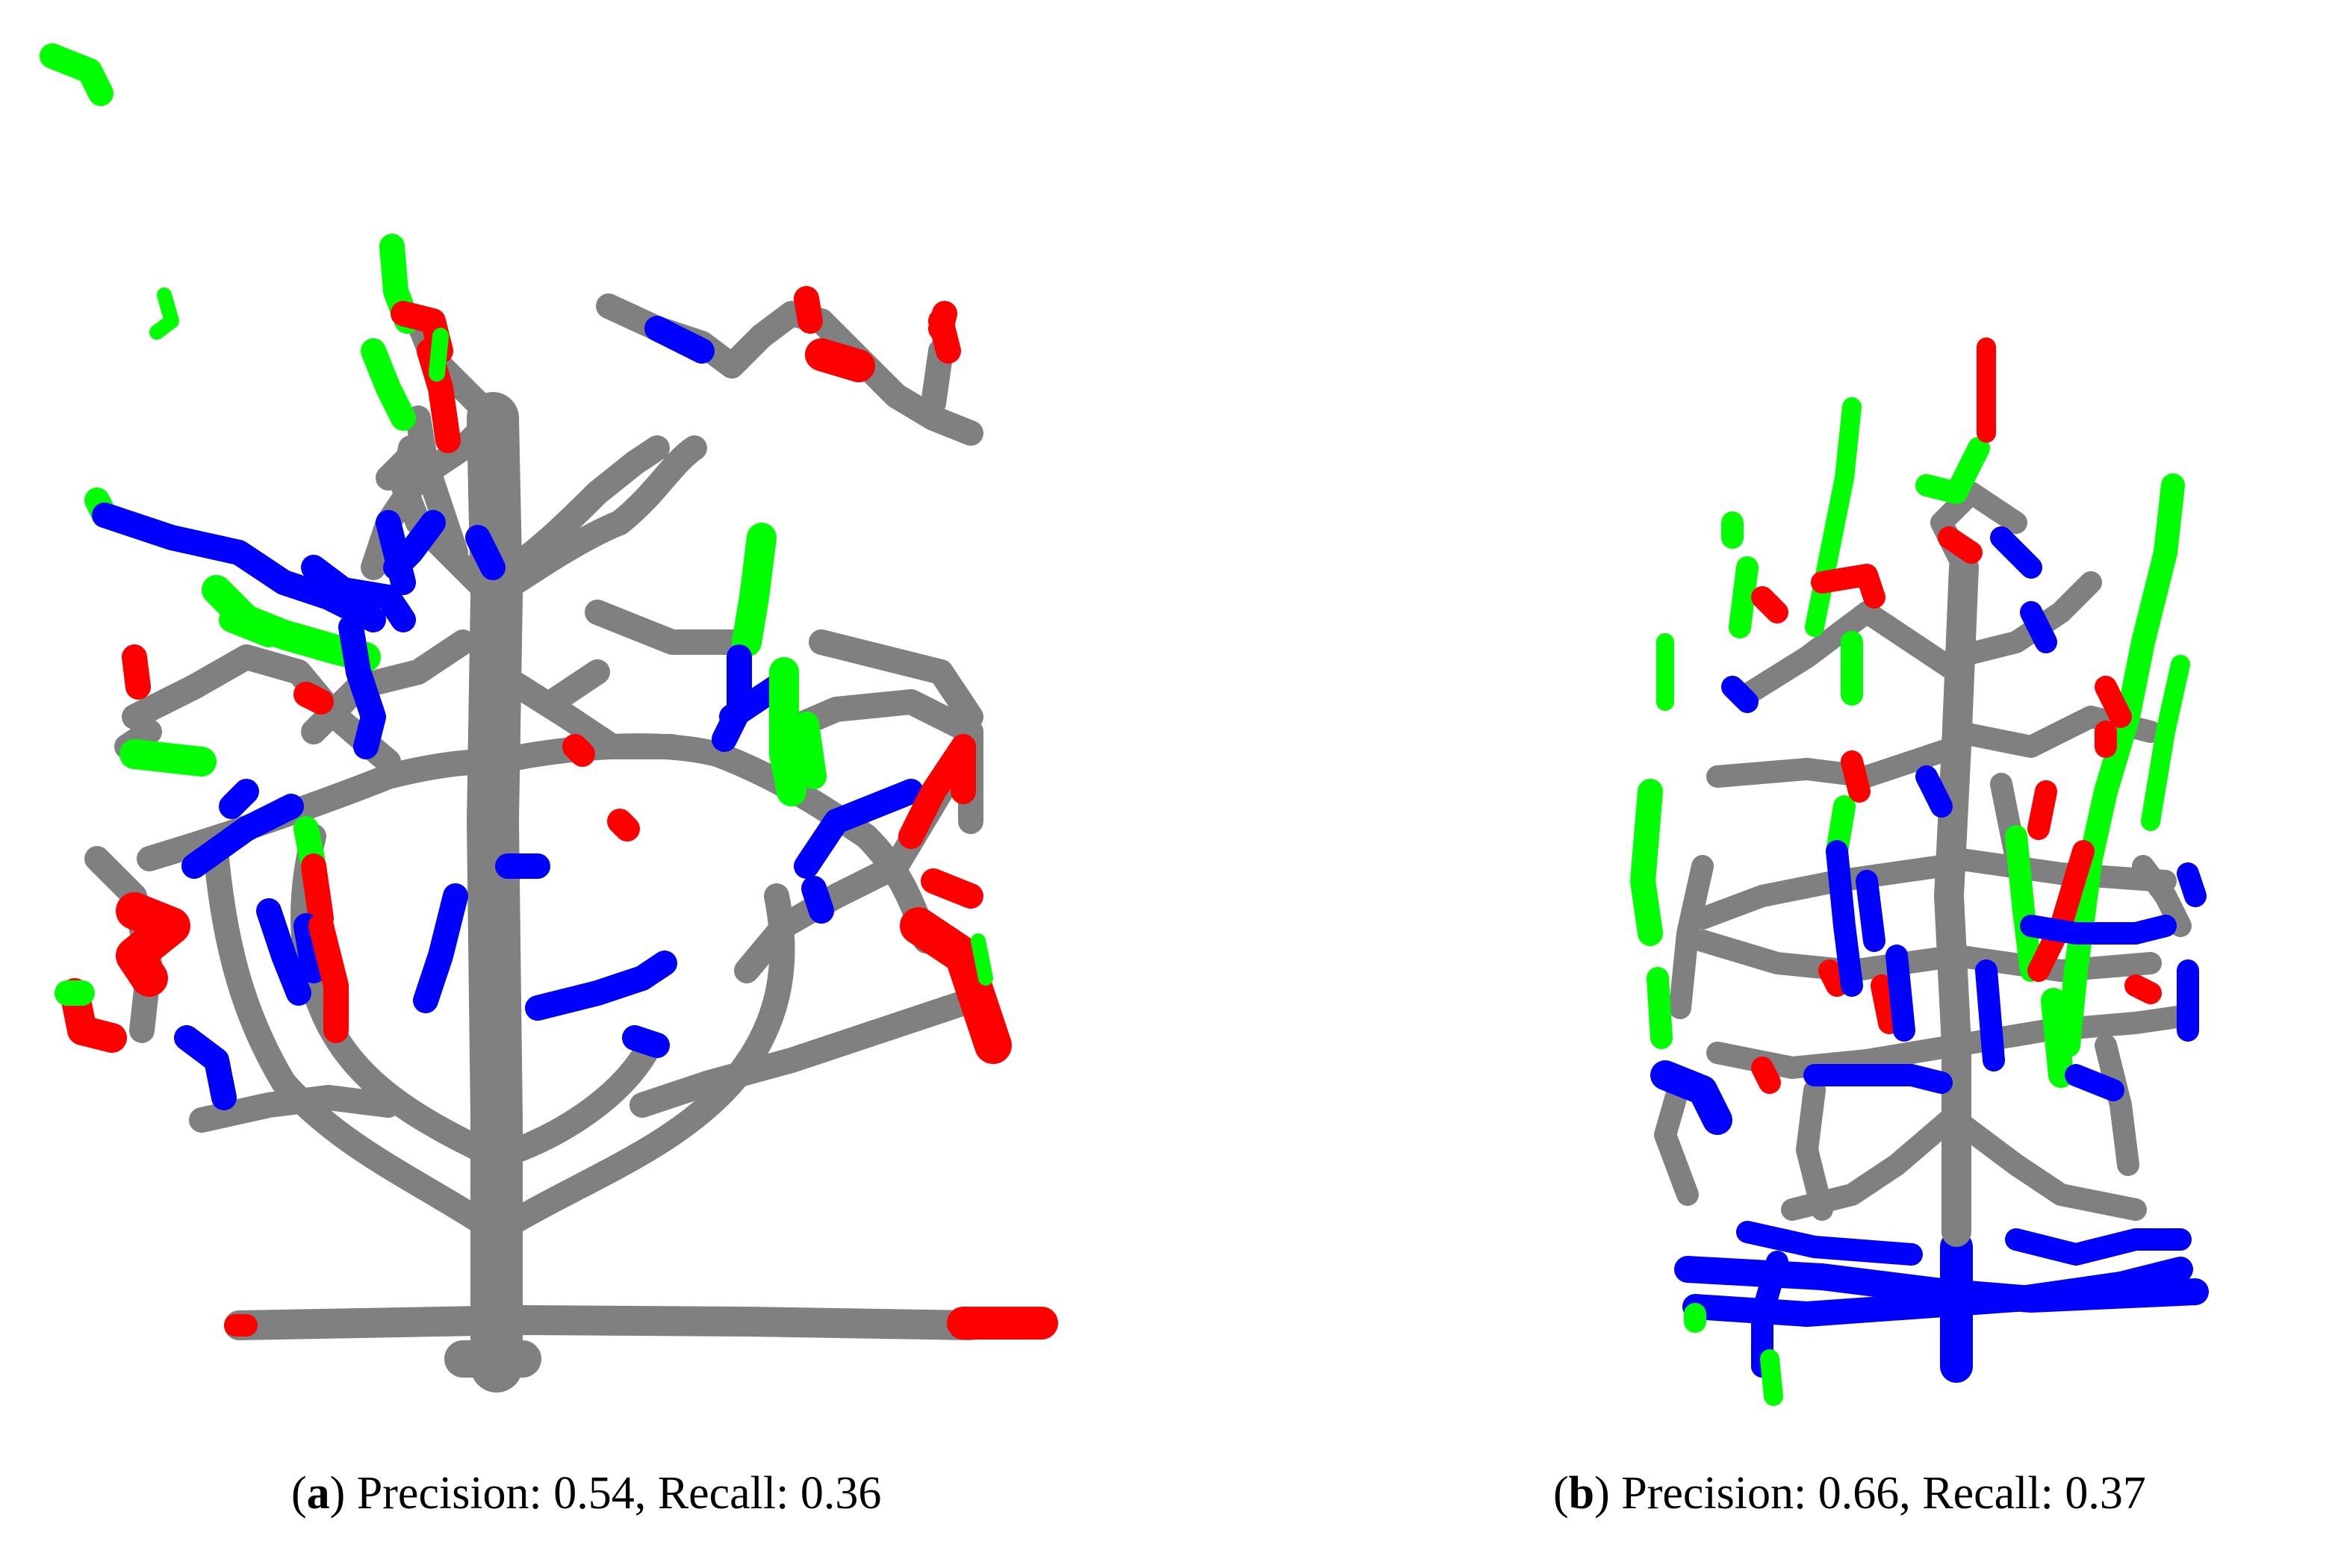 This screenshot has height=1568, width=2338. What do you see at coordinates (1870, 1493) in the screenshot?
I see `caption-text: ) Precision: 0.66, Recall: 0.37` at bounding box center [1870, 1493].